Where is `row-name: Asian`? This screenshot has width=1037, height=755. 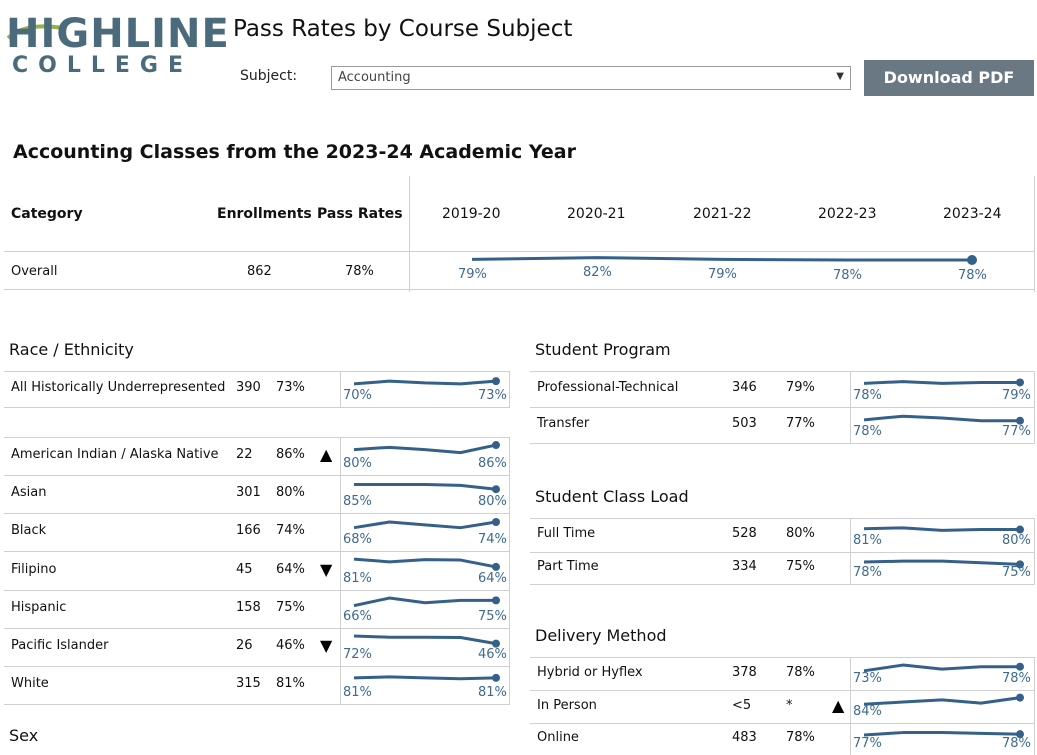
row-name: Asian is located at coordinates (29, 492).